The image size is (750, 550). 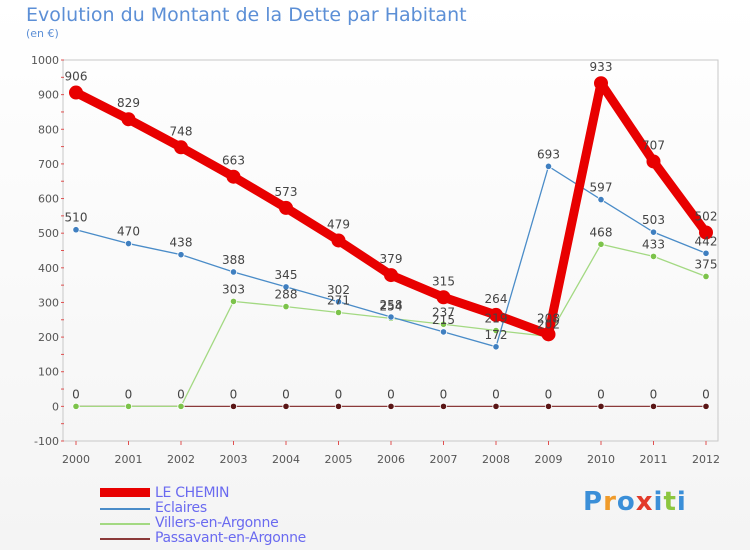 What do you see at coordinates (233, 289) in the screenshot?
I see `data-label: 303` at bounding box center [233, 289].